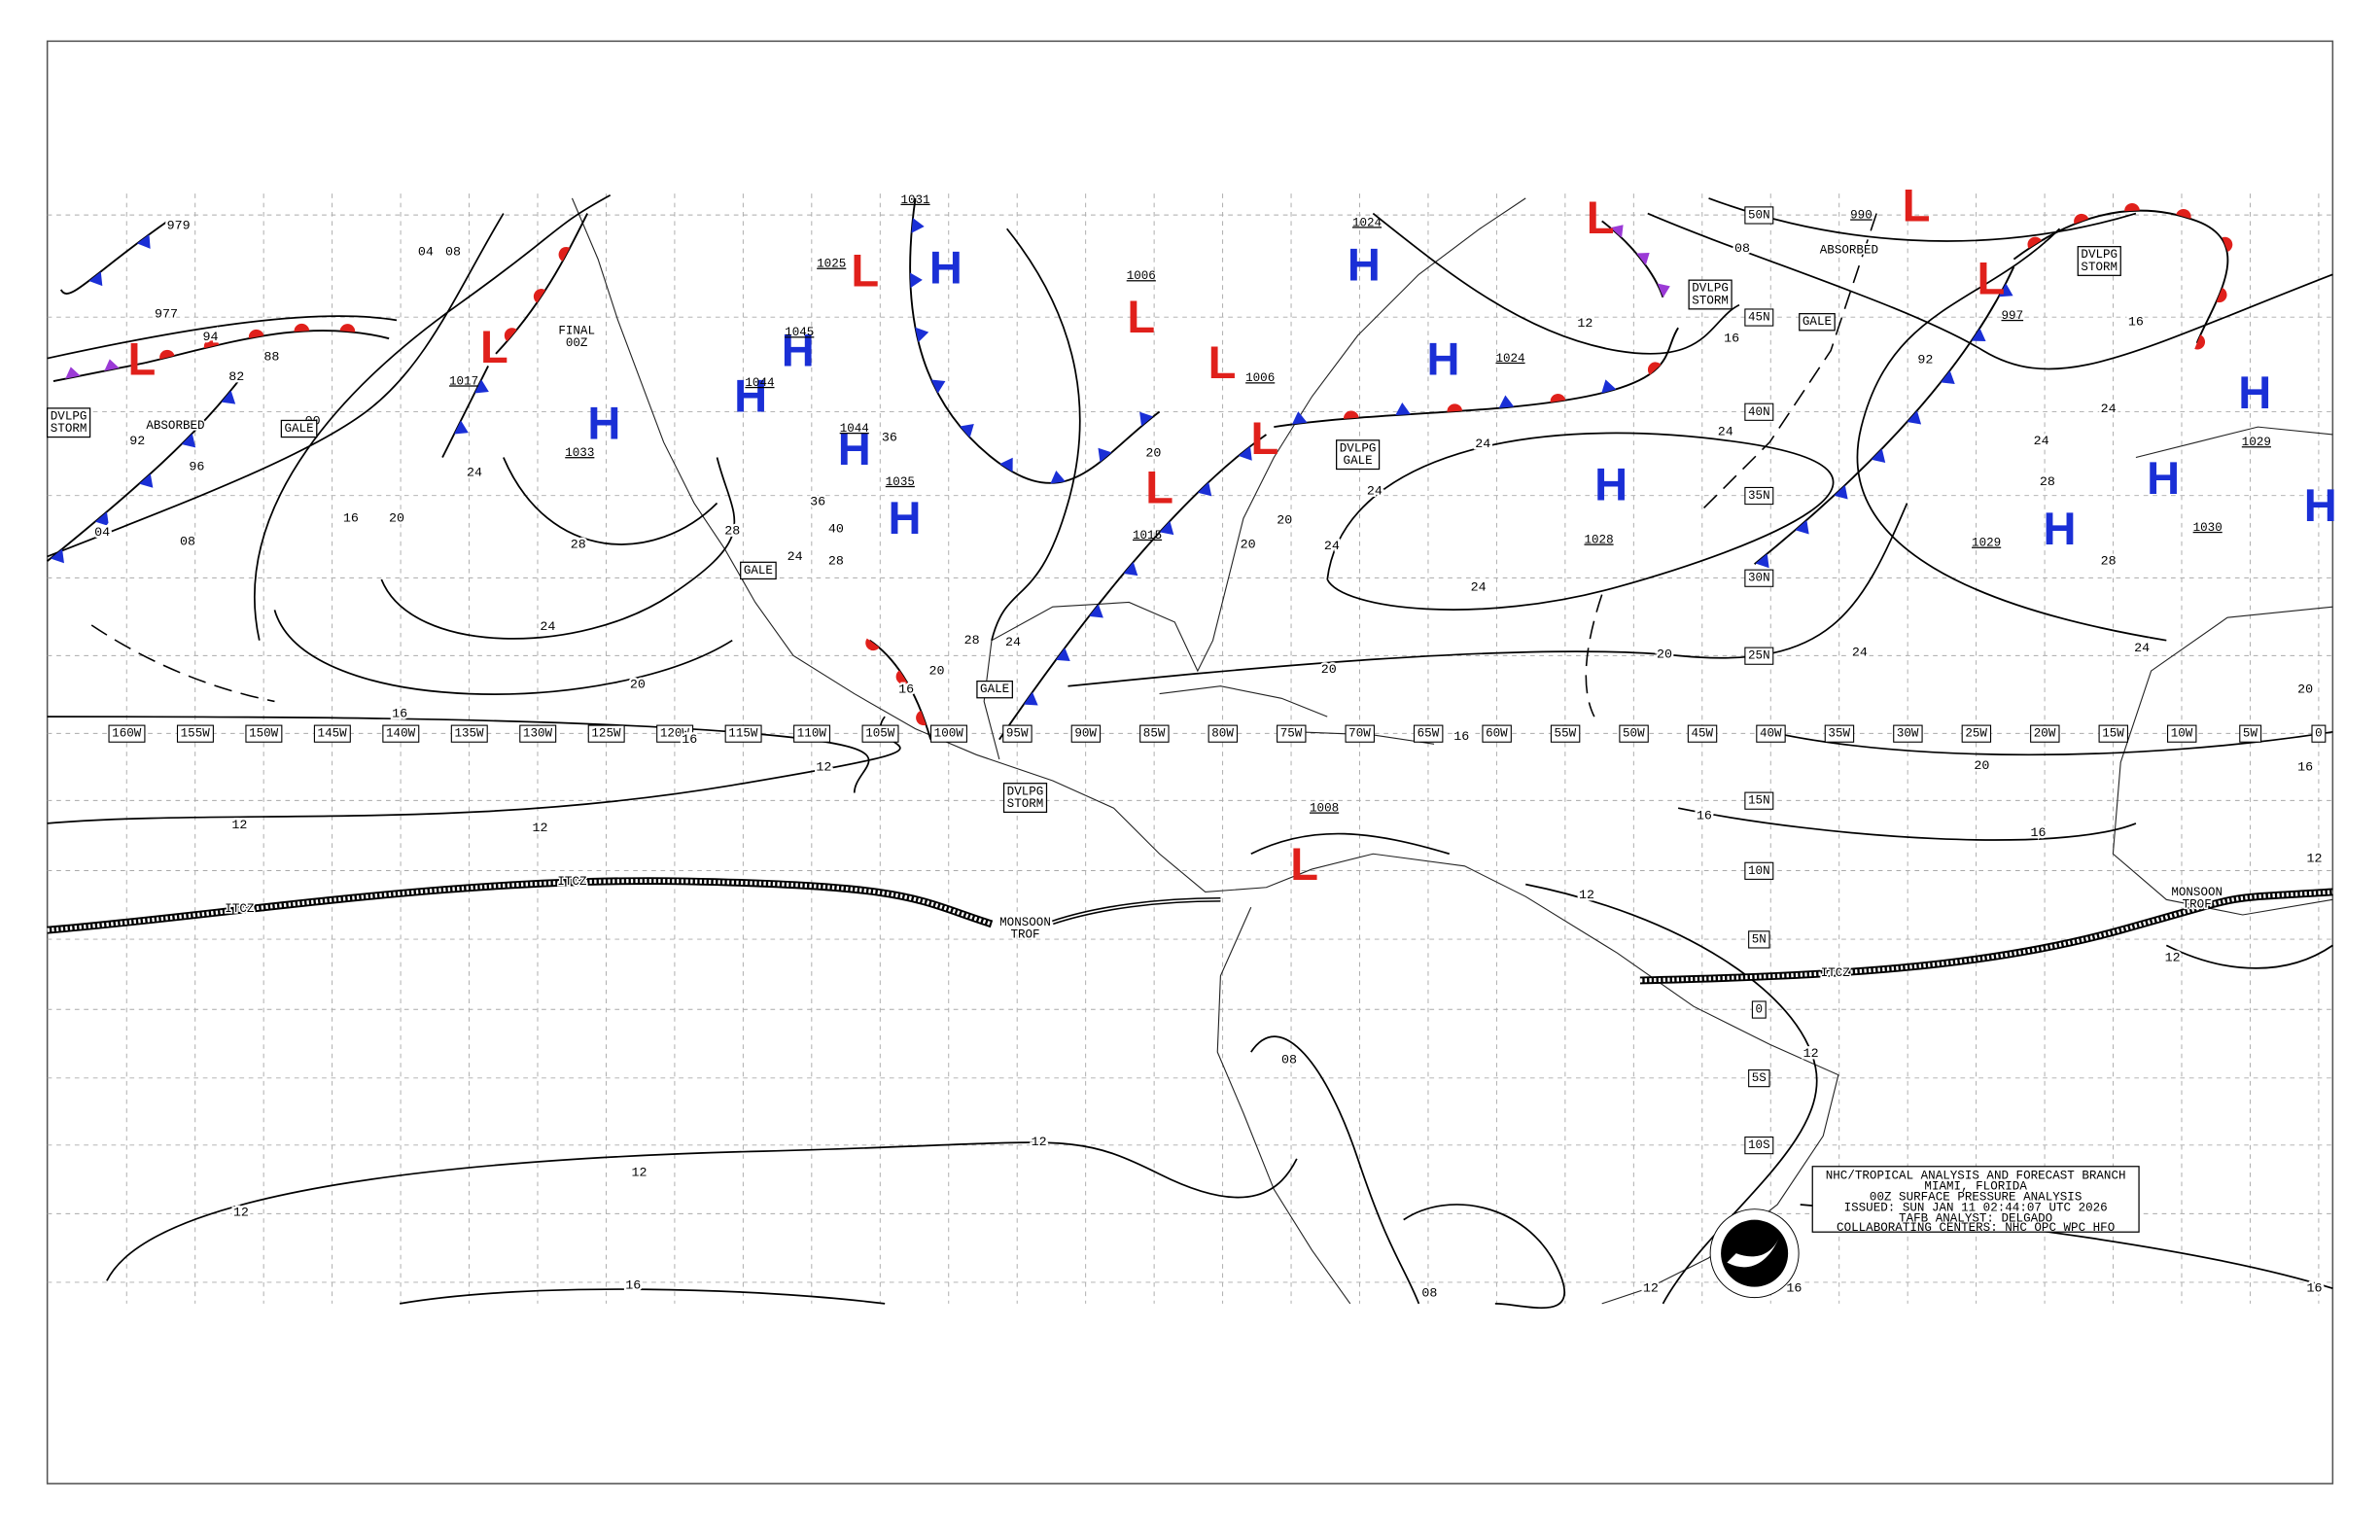  I want to click on feature-label-line: ITCZ, so click(572, 882).